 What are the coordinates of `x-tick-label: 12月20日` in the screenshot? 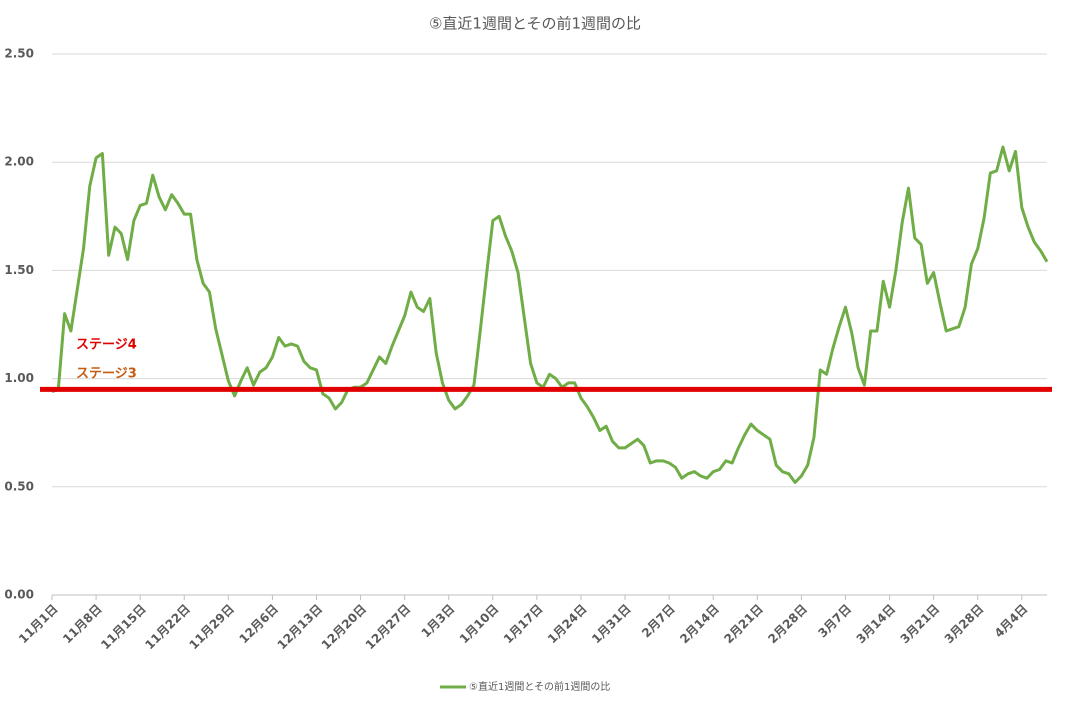 It's located at (344, 627).